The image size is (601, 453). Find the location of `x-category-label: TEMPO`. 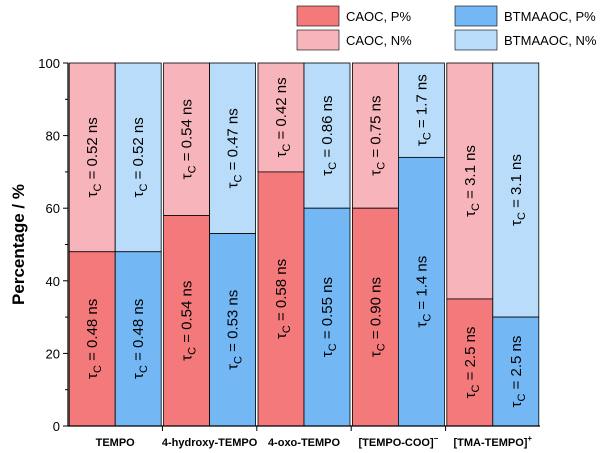

x-category-label: TEMPO is located at coordinates (116, 443).